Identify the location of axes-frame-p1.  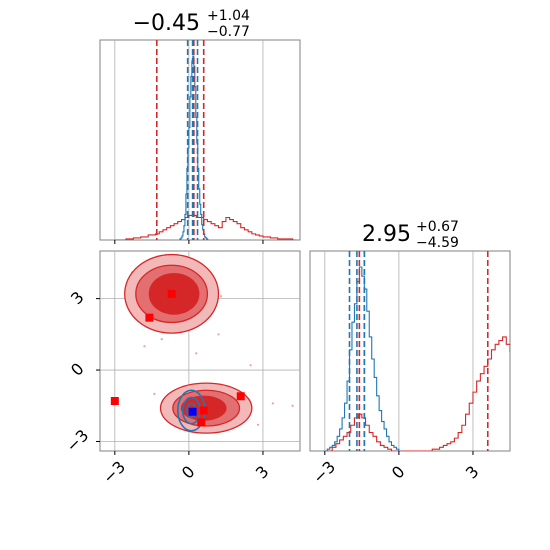
(200, 140).